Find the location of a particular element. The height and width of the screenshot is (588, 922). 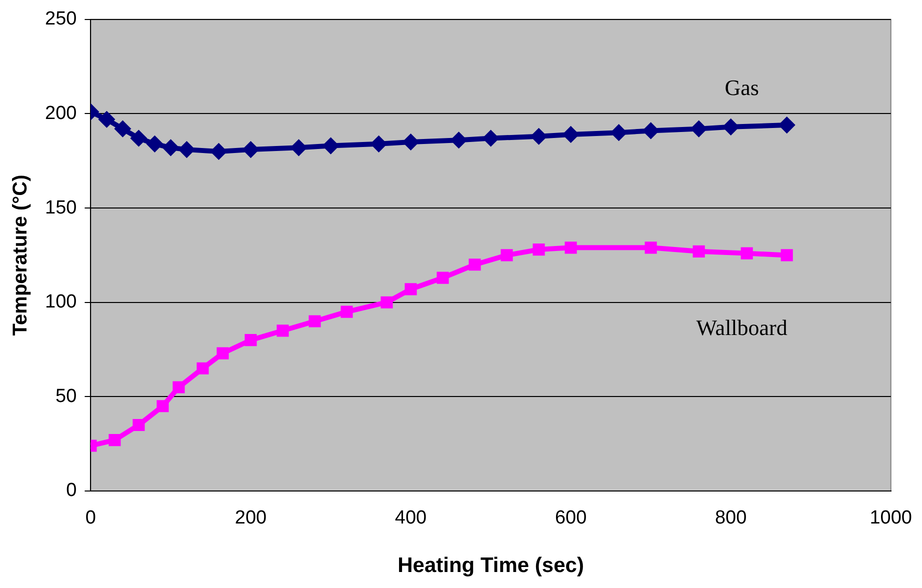

y-tick-label: 100 is located at coordinates (61, 302).